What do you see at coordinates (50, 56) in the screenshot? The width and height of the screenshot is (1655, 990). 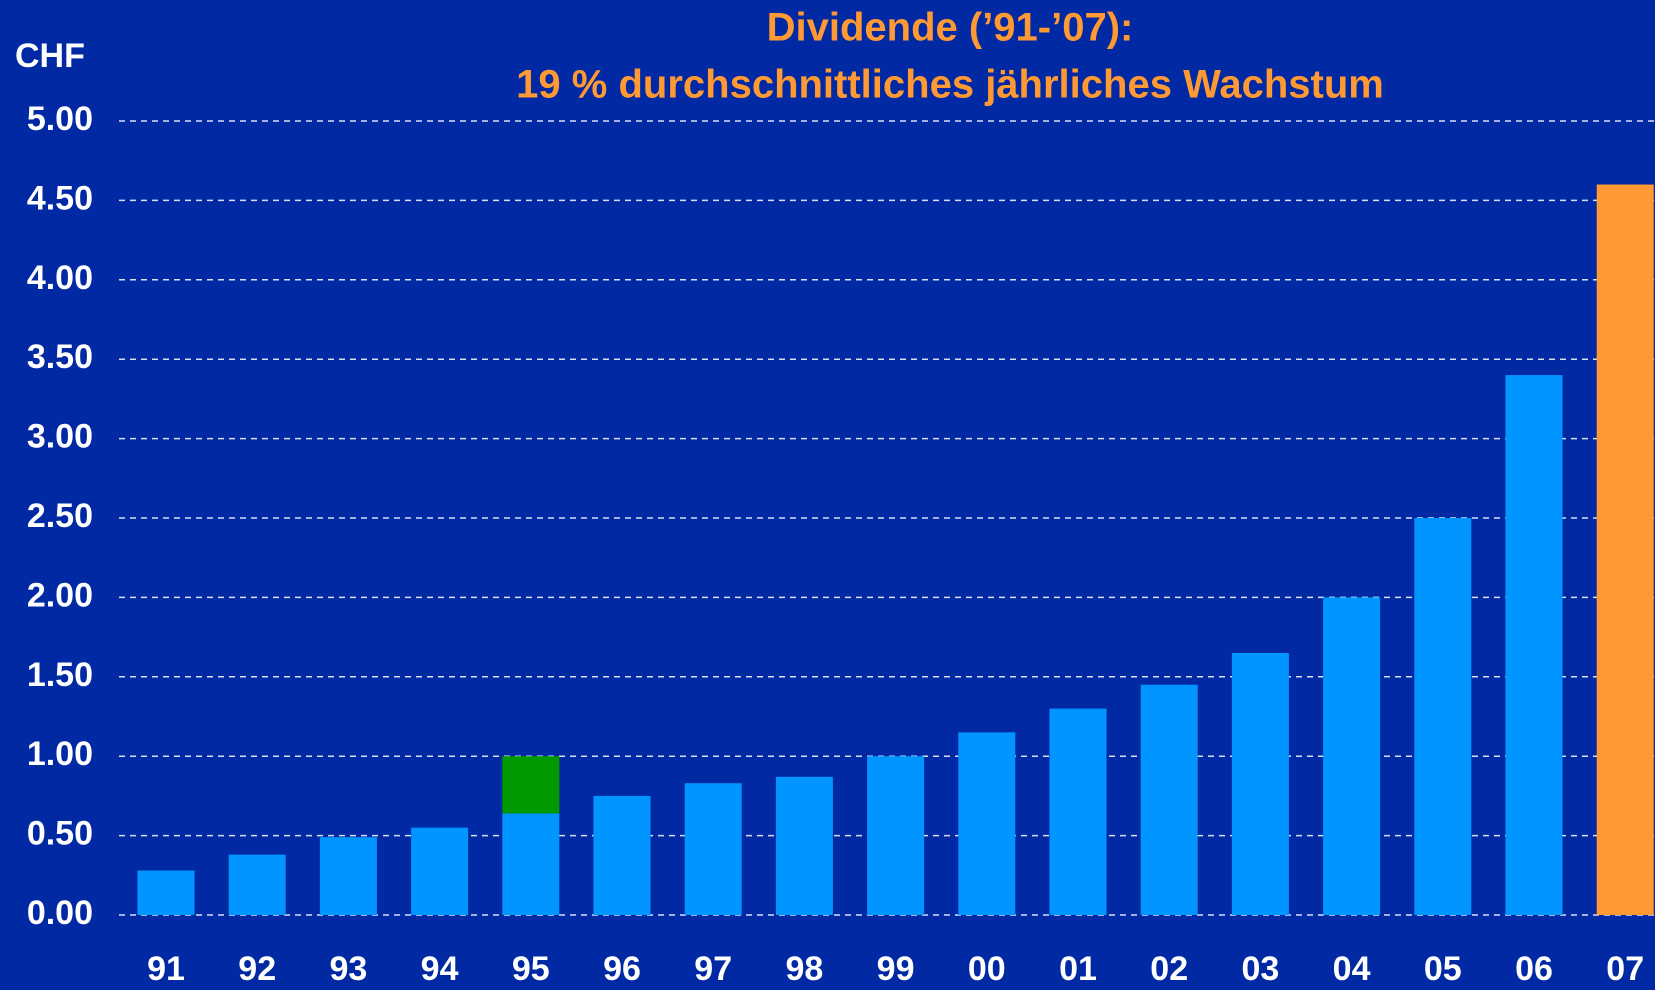 I see `y-axis-label: CHF` at bounding box center [50, 56].